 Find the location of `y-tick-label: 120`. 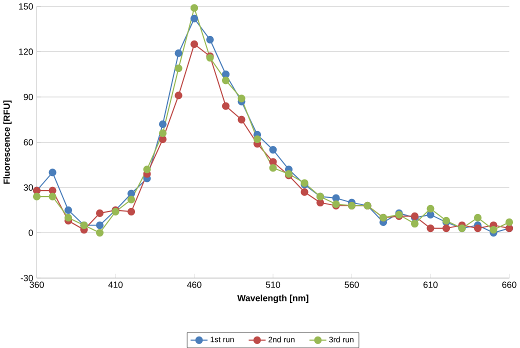

y-tick-label: 120 is located at coordinates (26, 51).